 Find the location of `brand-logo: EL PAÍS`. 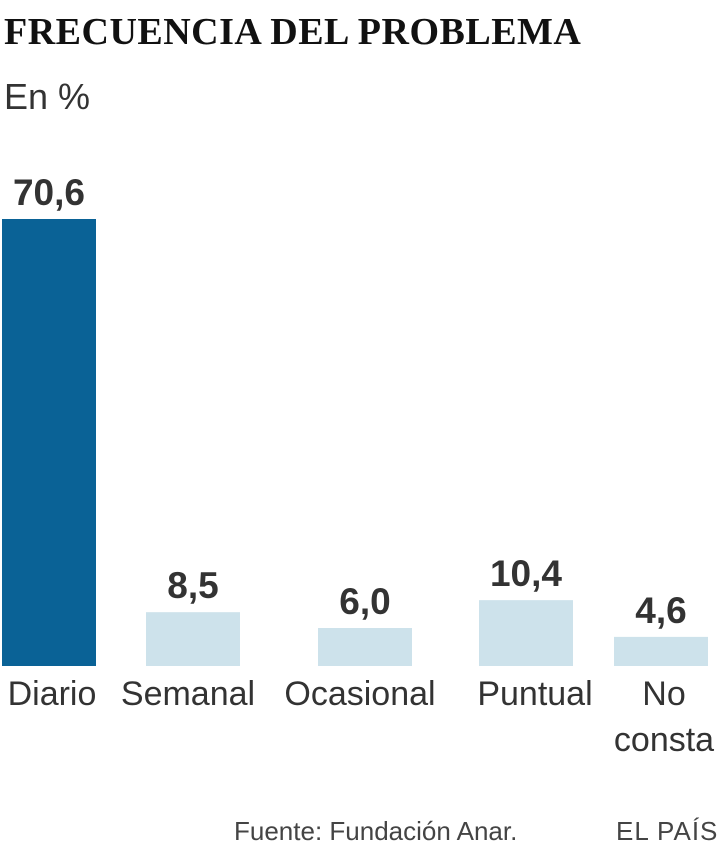

brand-logo: EL PAÍS is located at coordinates (667, 831).